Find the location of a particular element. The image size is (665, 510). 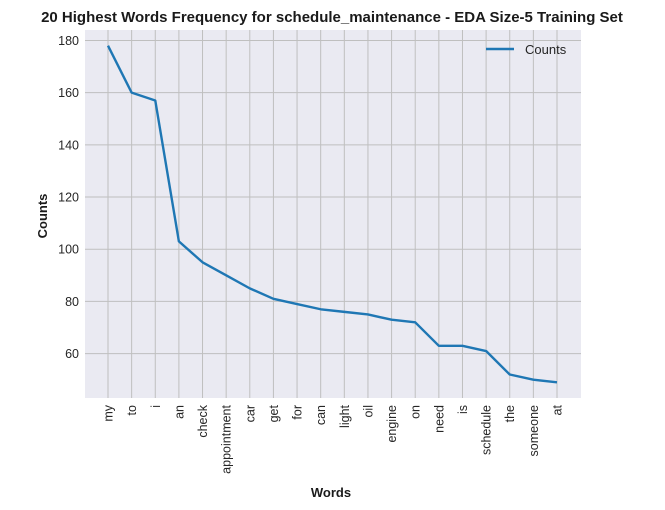

y-tick-label: 120 is located at coordinates (68, 198).